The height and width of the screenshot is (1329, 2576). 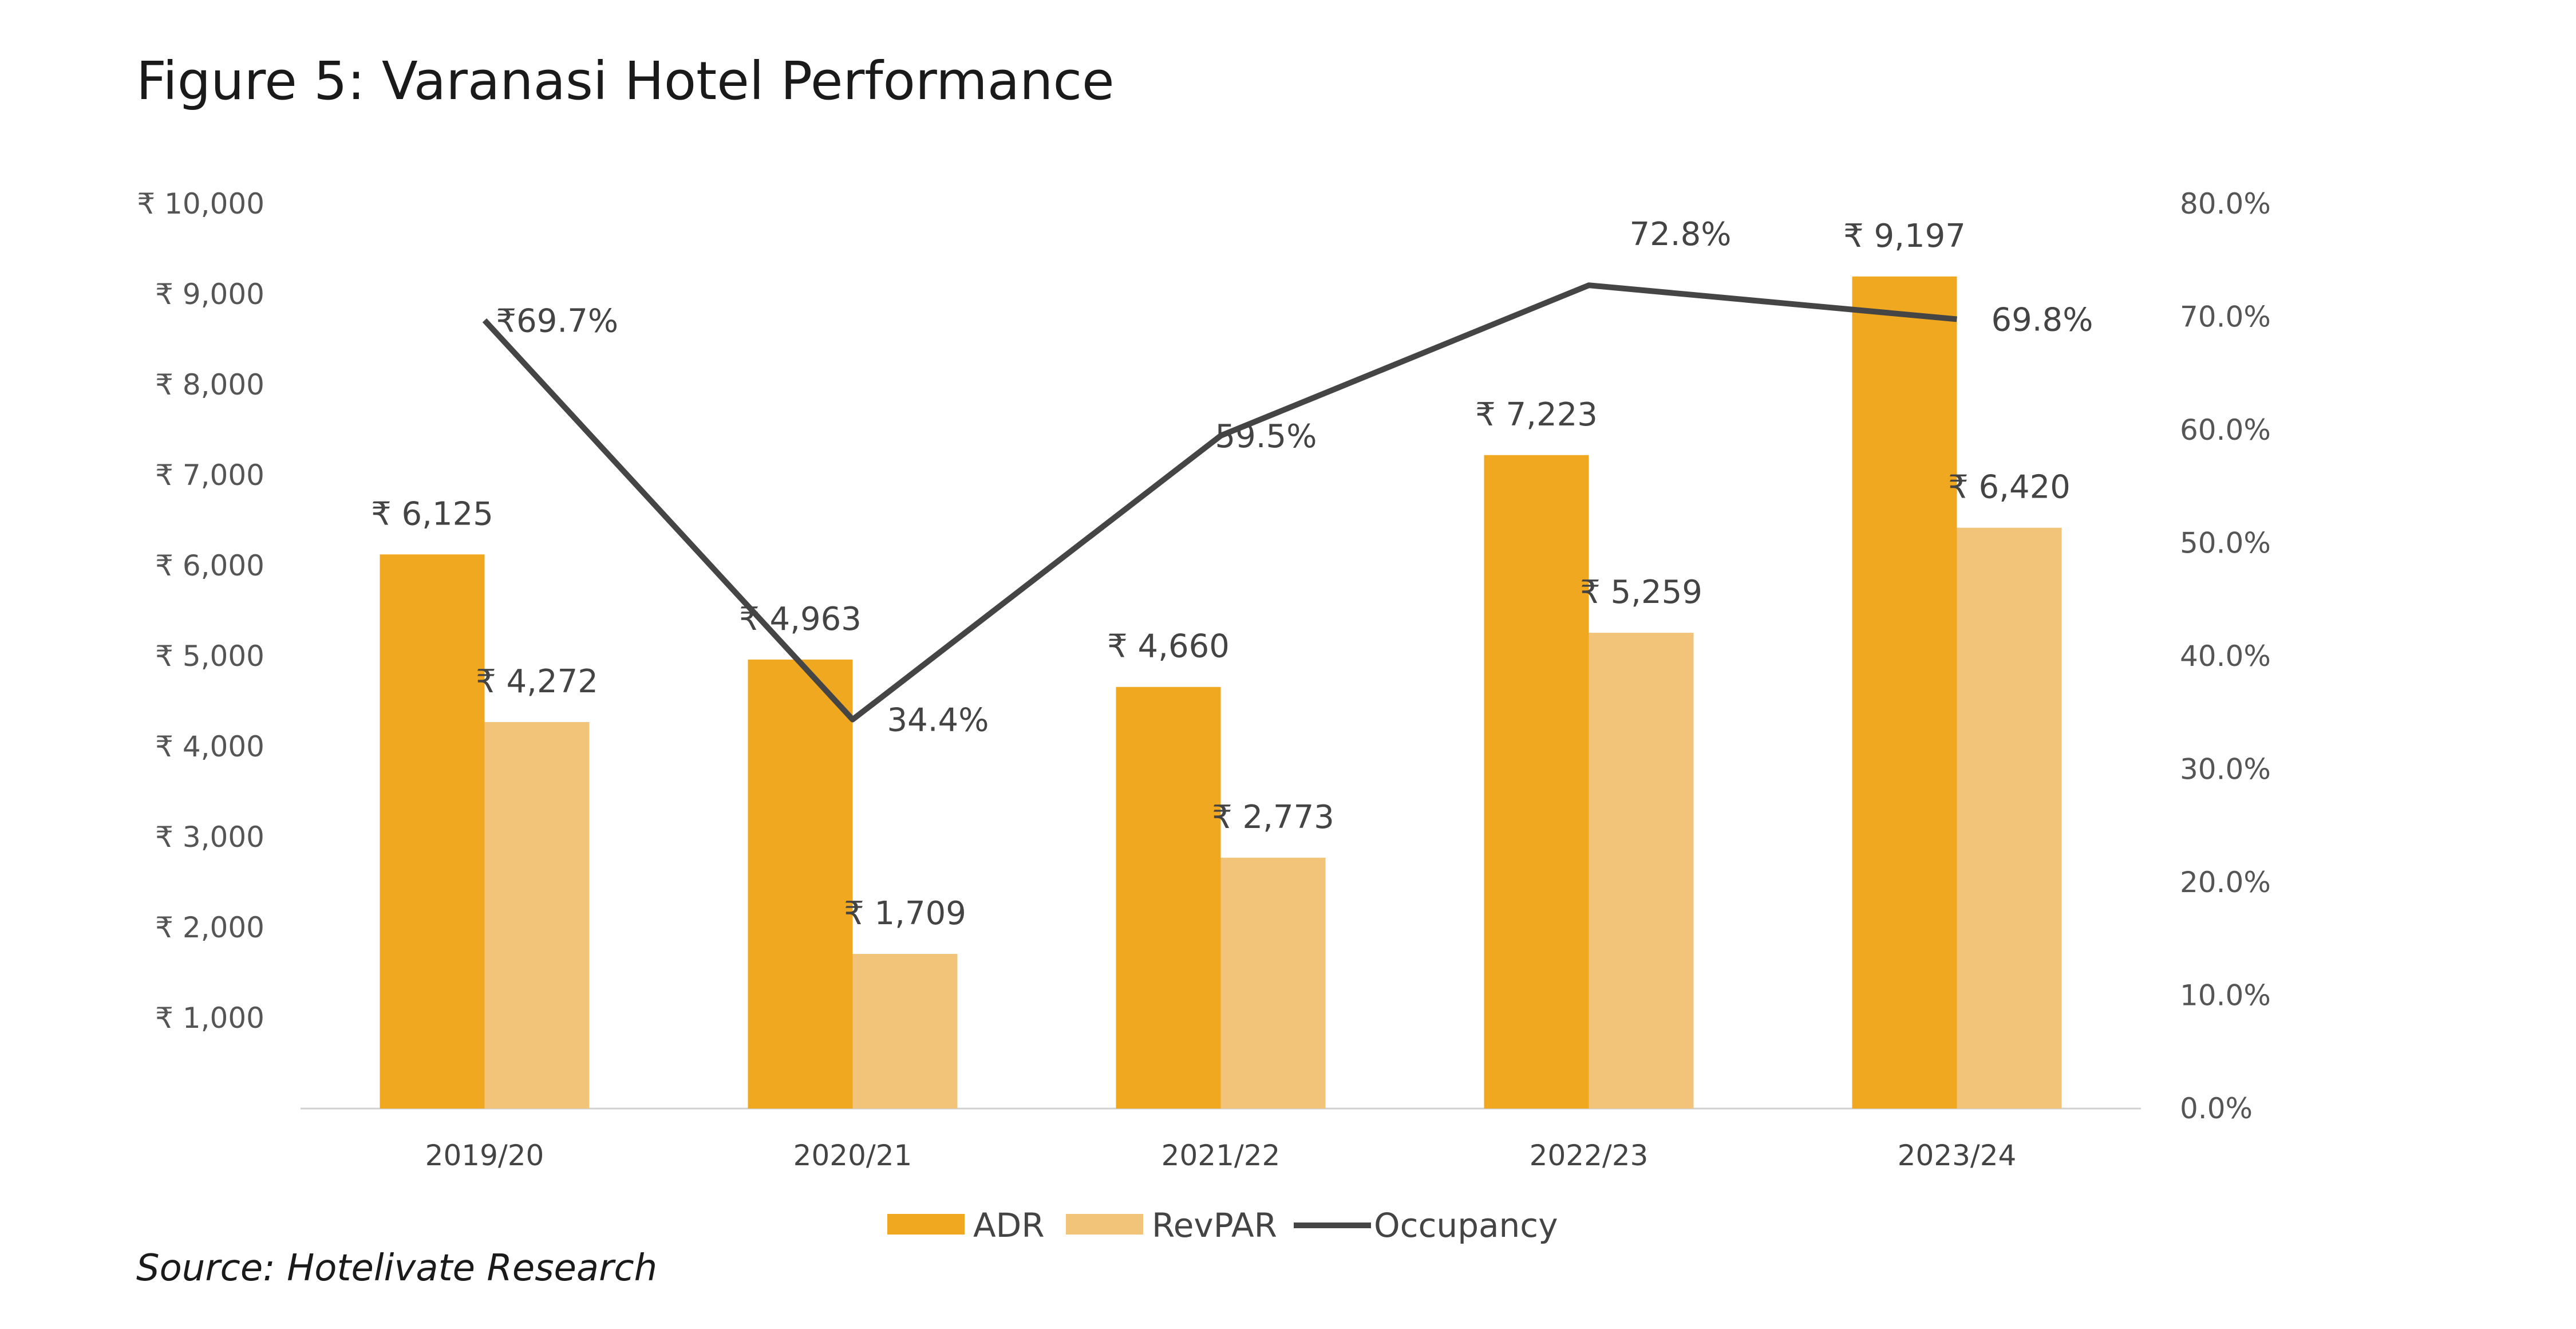 I want to click on x-tick-label: 2020/21, so click(x=852, y=1155).